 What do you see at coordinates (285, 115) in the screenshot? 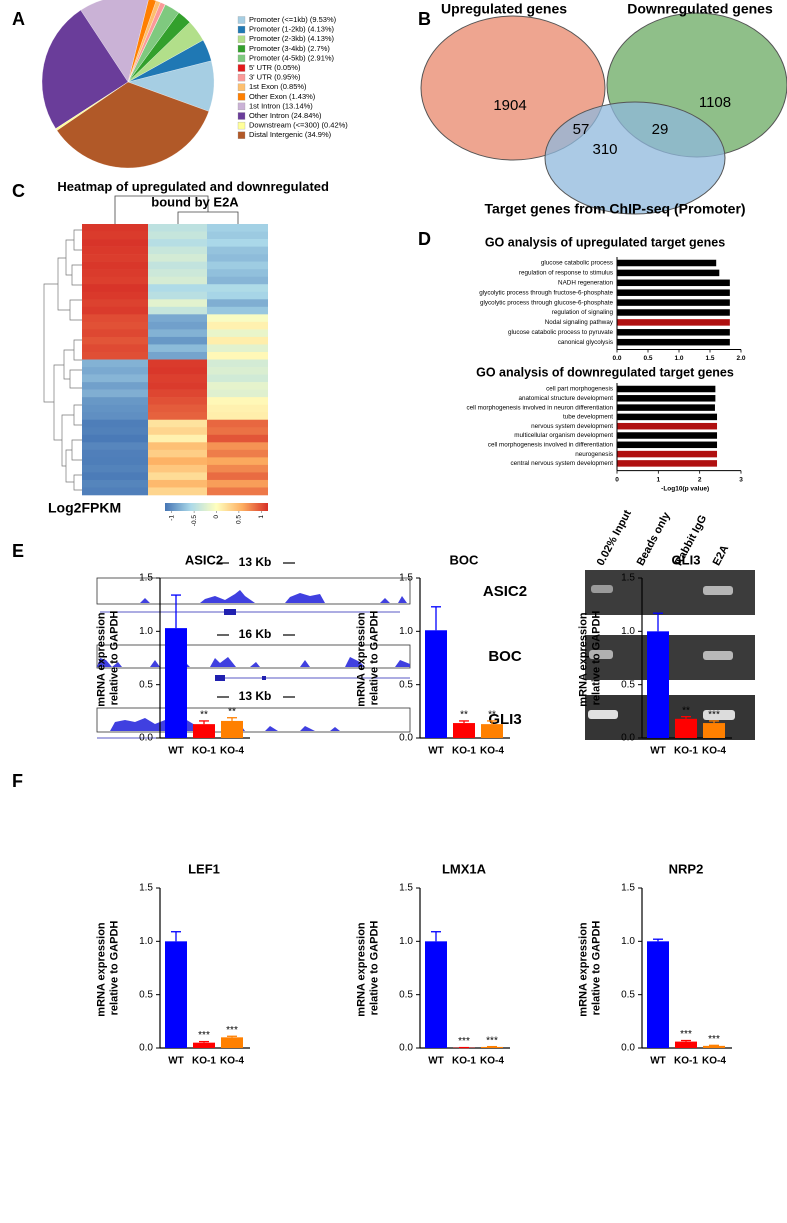
I see `legend-label: Other Intron (24.84%)` at bounding box center [285, 115].